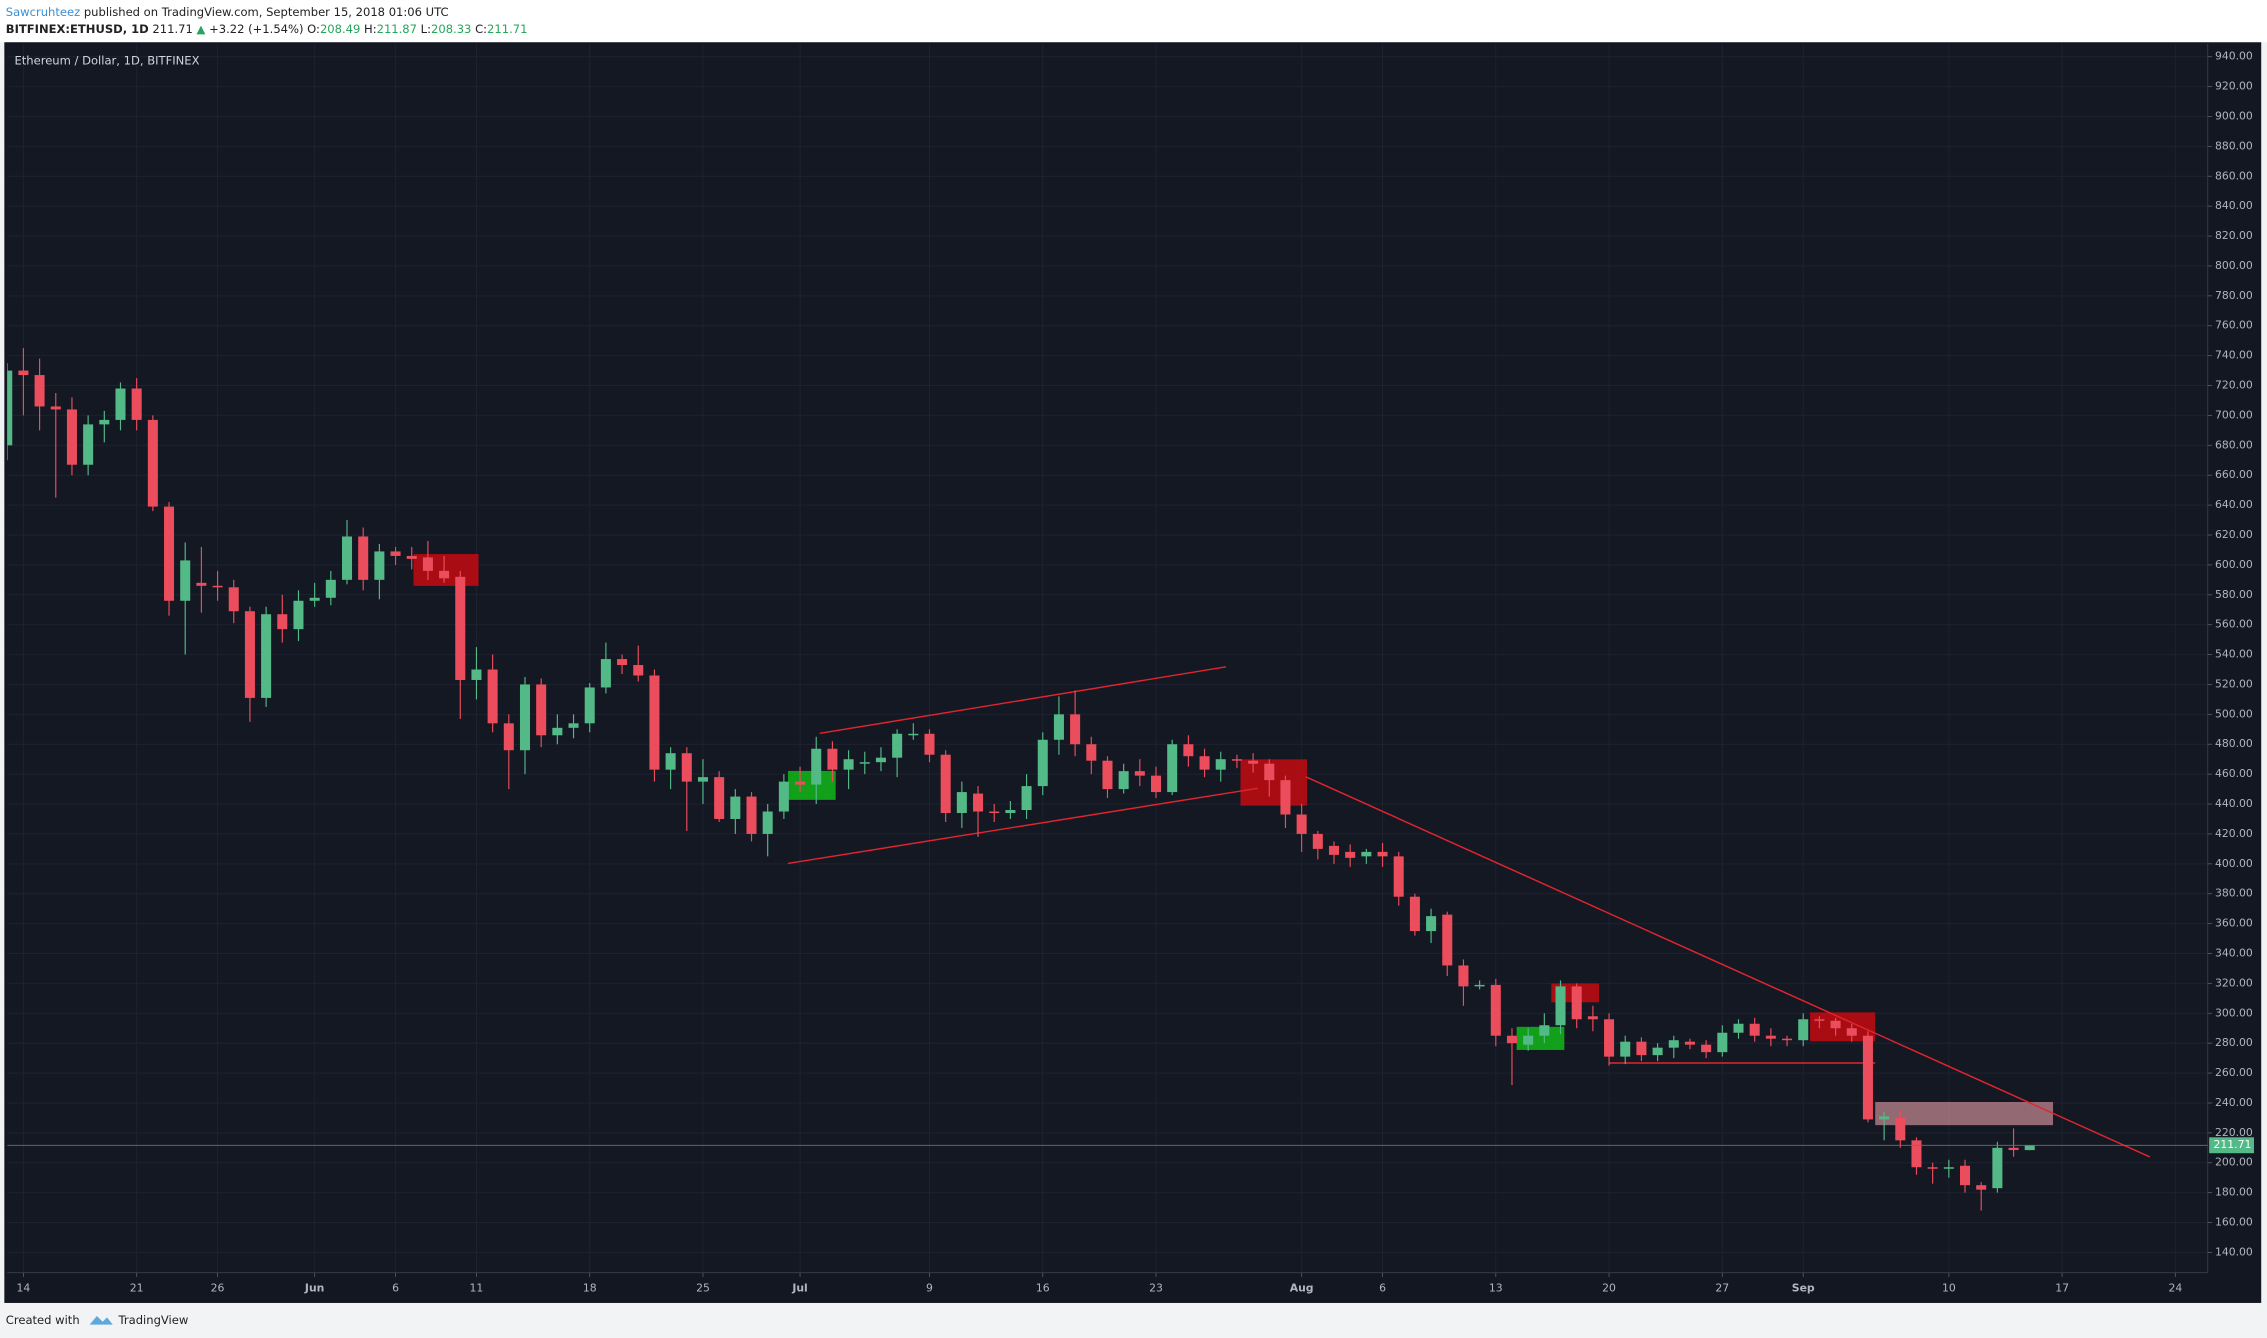 Image resolution: width=2267 pixels, height=1338 pixels. Describe the element at coordinates (256, 29) in the screenshot. I see `change: +3.22 (+1.54%)` at that location.